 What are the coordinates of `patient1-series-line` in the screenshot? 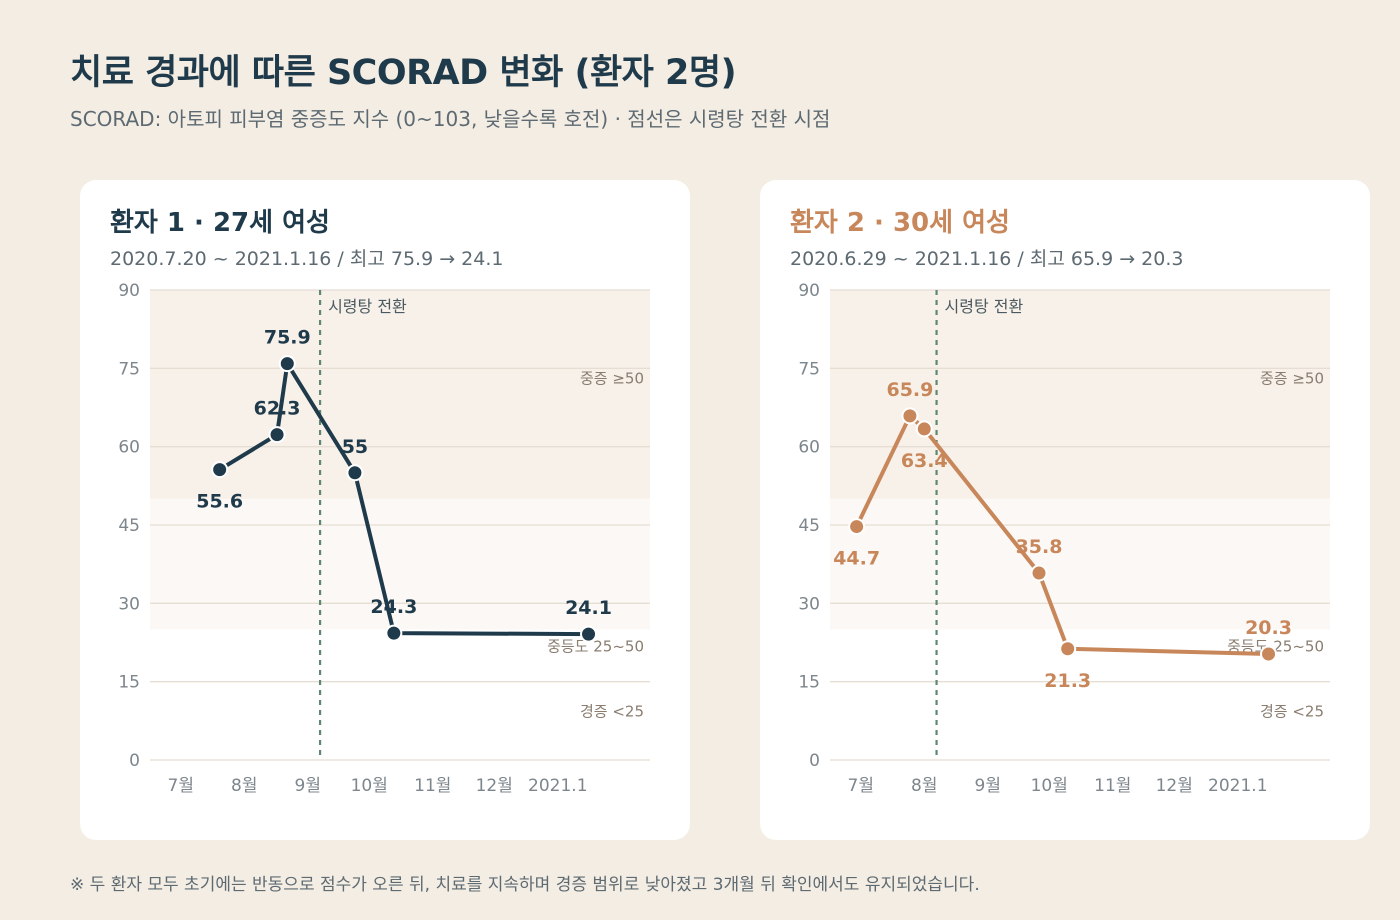 It's located at (404, 499).